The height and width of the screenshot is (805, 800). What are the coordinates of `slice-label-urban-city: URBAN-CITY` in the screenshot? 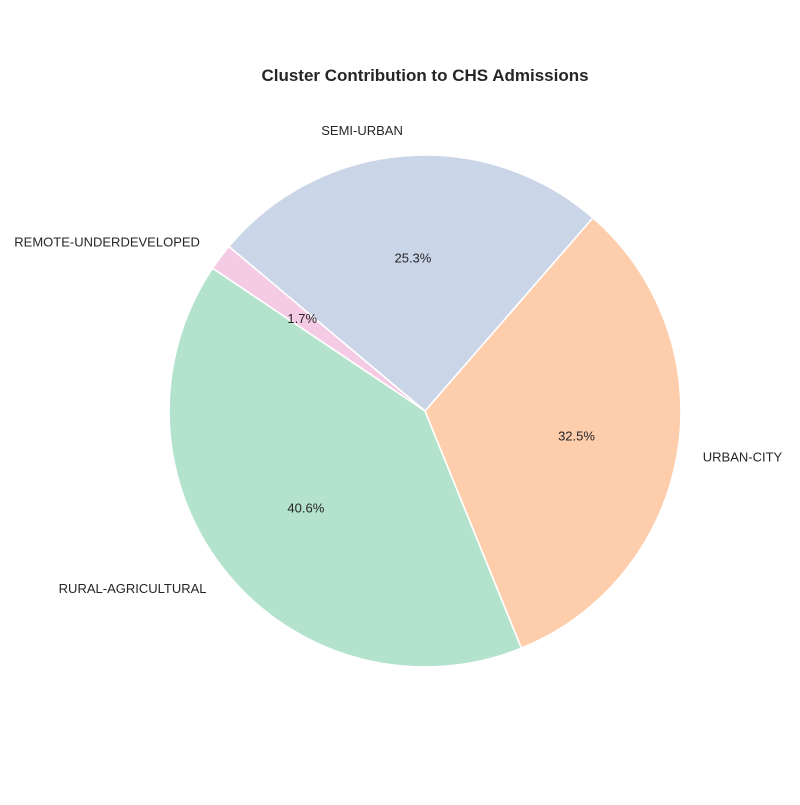 It's located at (743, 457).